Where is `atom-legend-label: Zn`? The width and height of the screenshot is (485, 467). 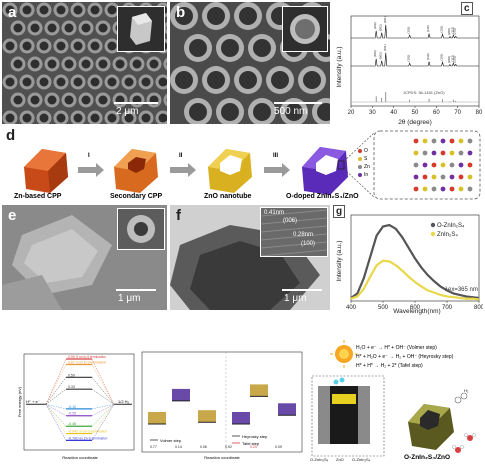
atom-legend-label: Zn is located at coordinates (367, 167).